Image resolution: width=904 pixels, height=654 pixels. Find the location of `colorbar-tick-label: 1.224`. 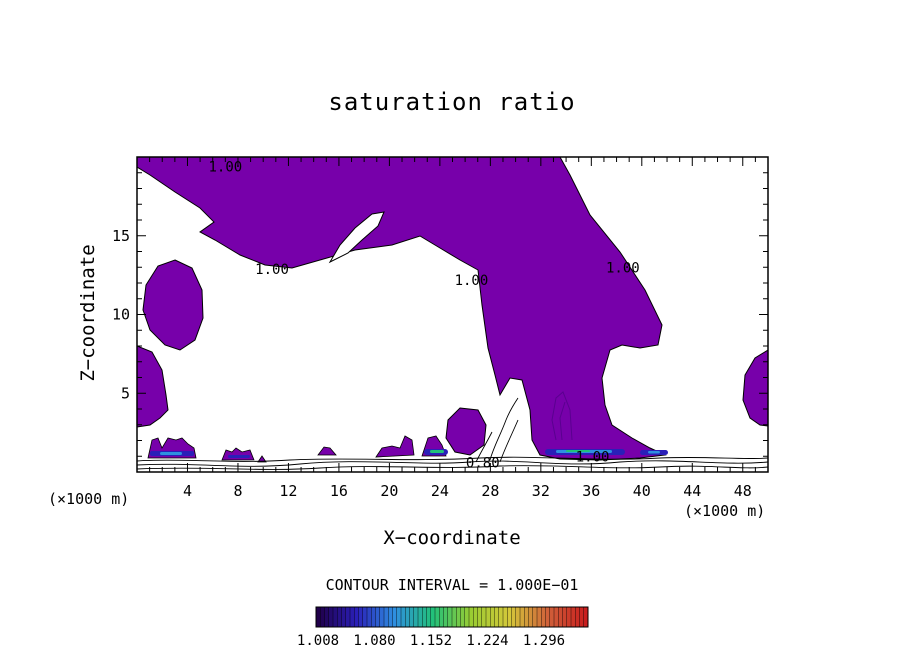

colorbar-tick-label: 1.224 is located at coordinates (487, 641).